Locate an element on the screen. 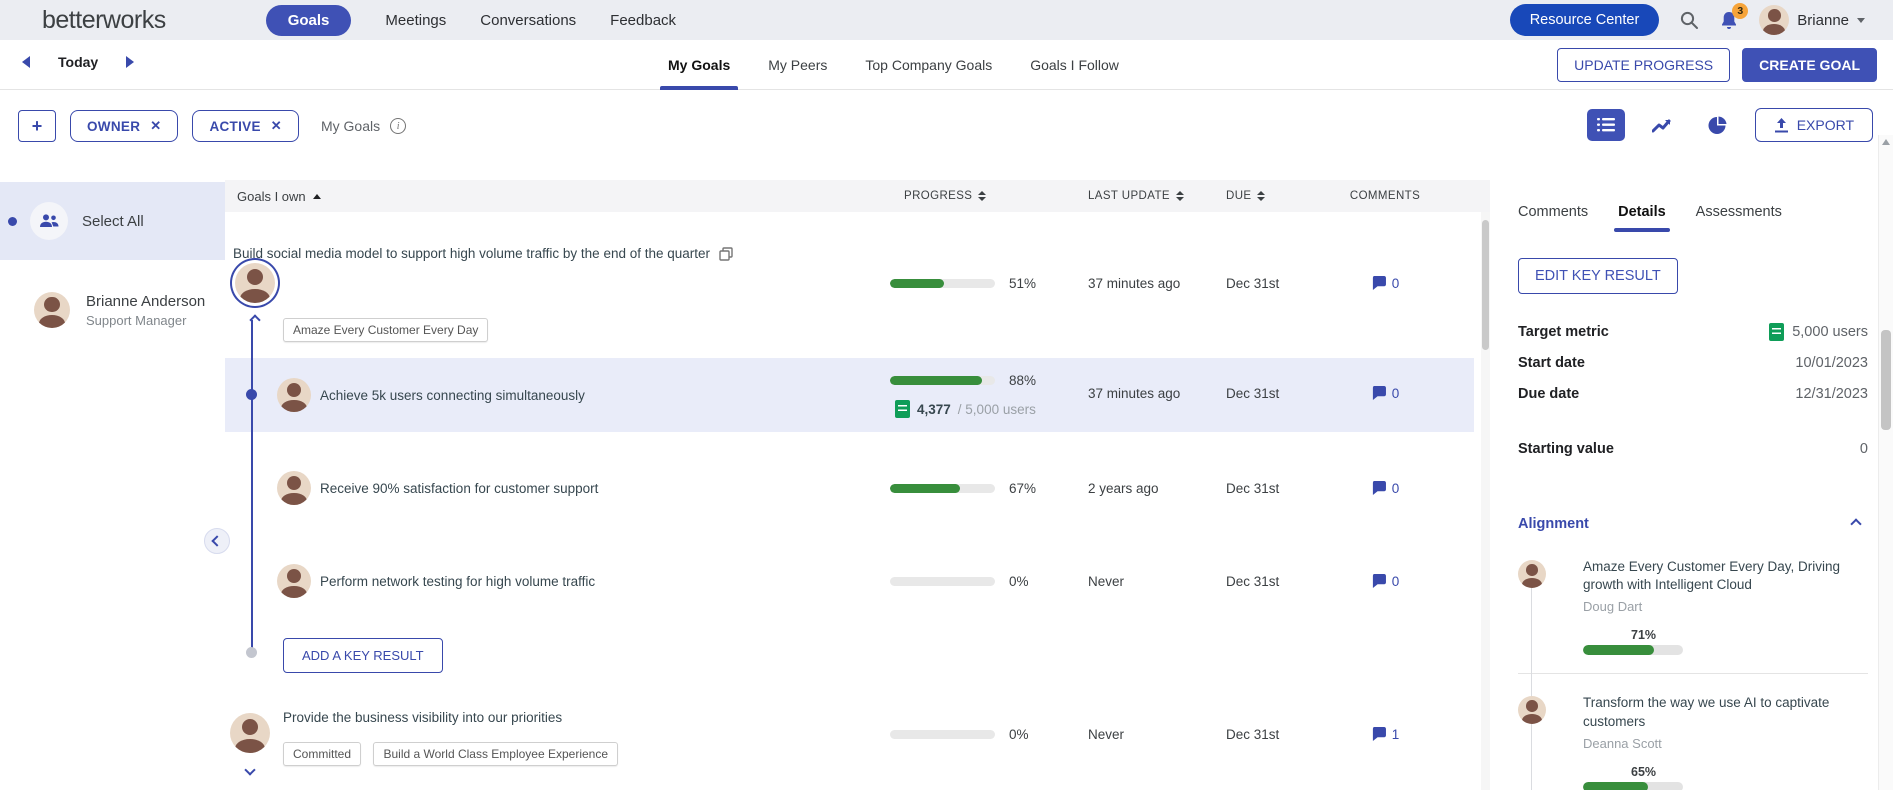 The image size is (1893, 790). column-header-last-update: LAST UPDATE is located at coordinates (1145, 196).